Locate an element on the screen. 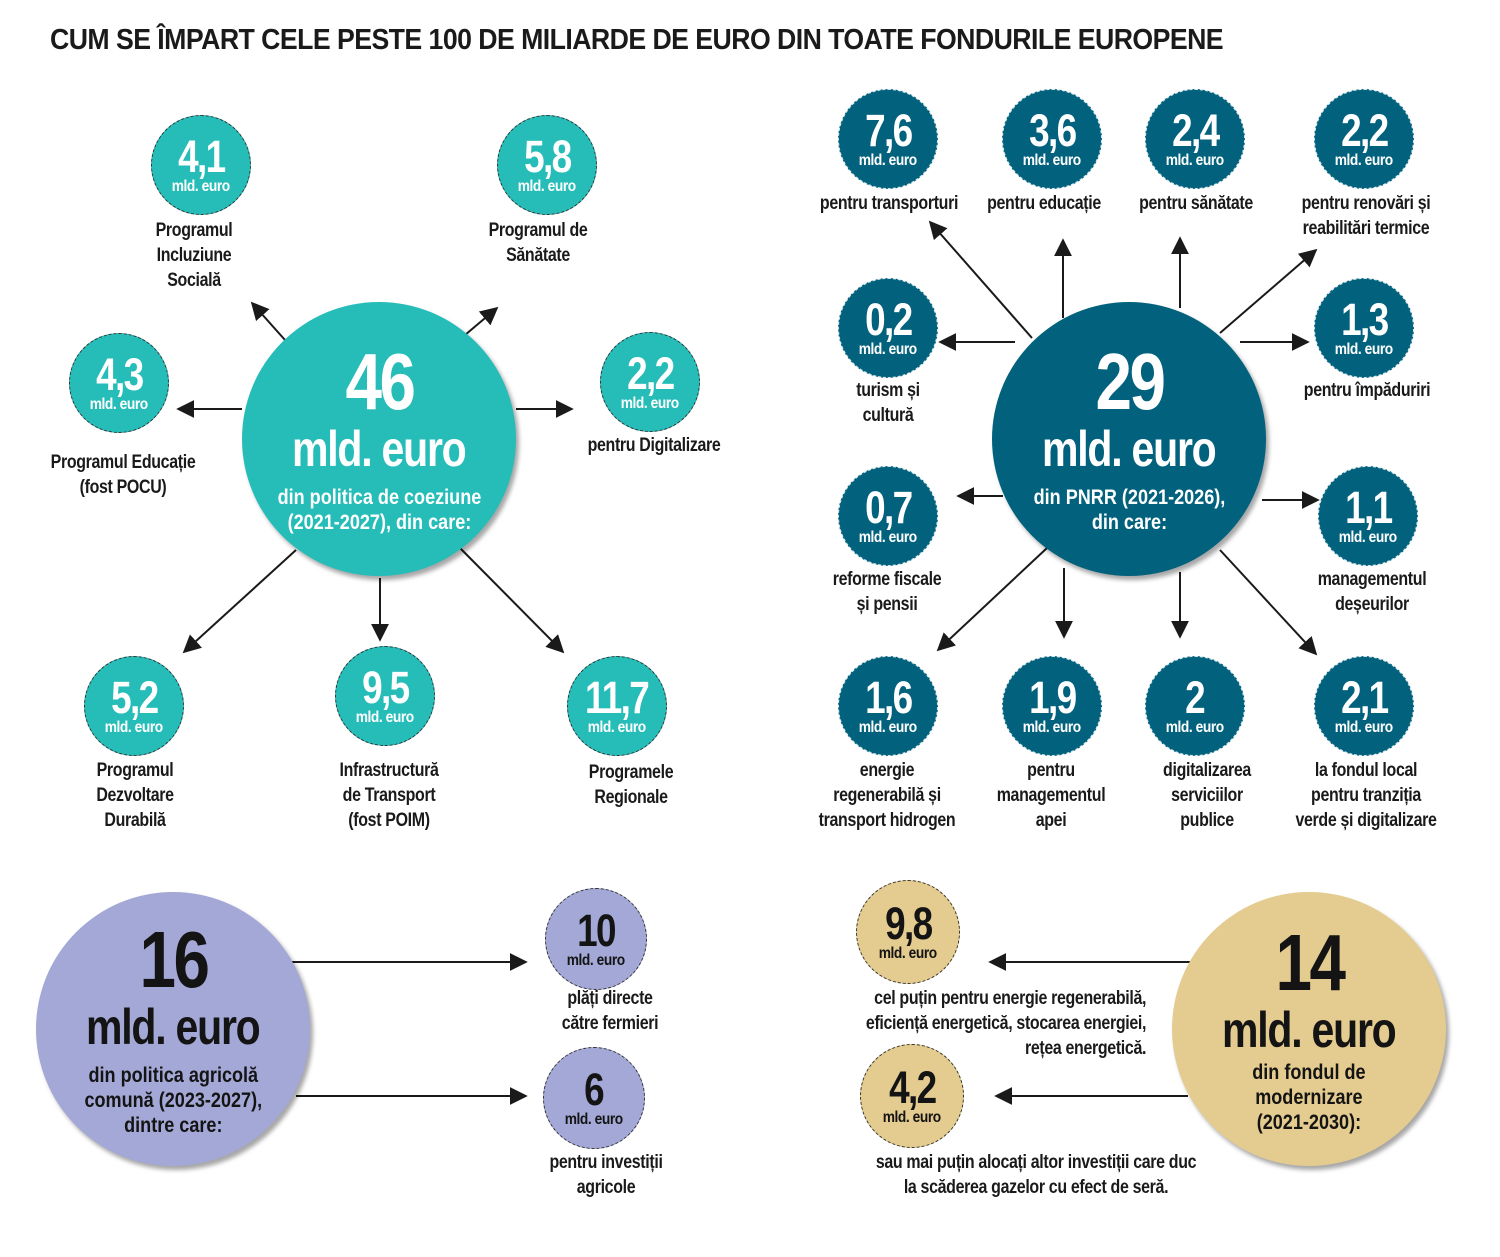  item-value: 0,7 is located at coordinates (888, 507).